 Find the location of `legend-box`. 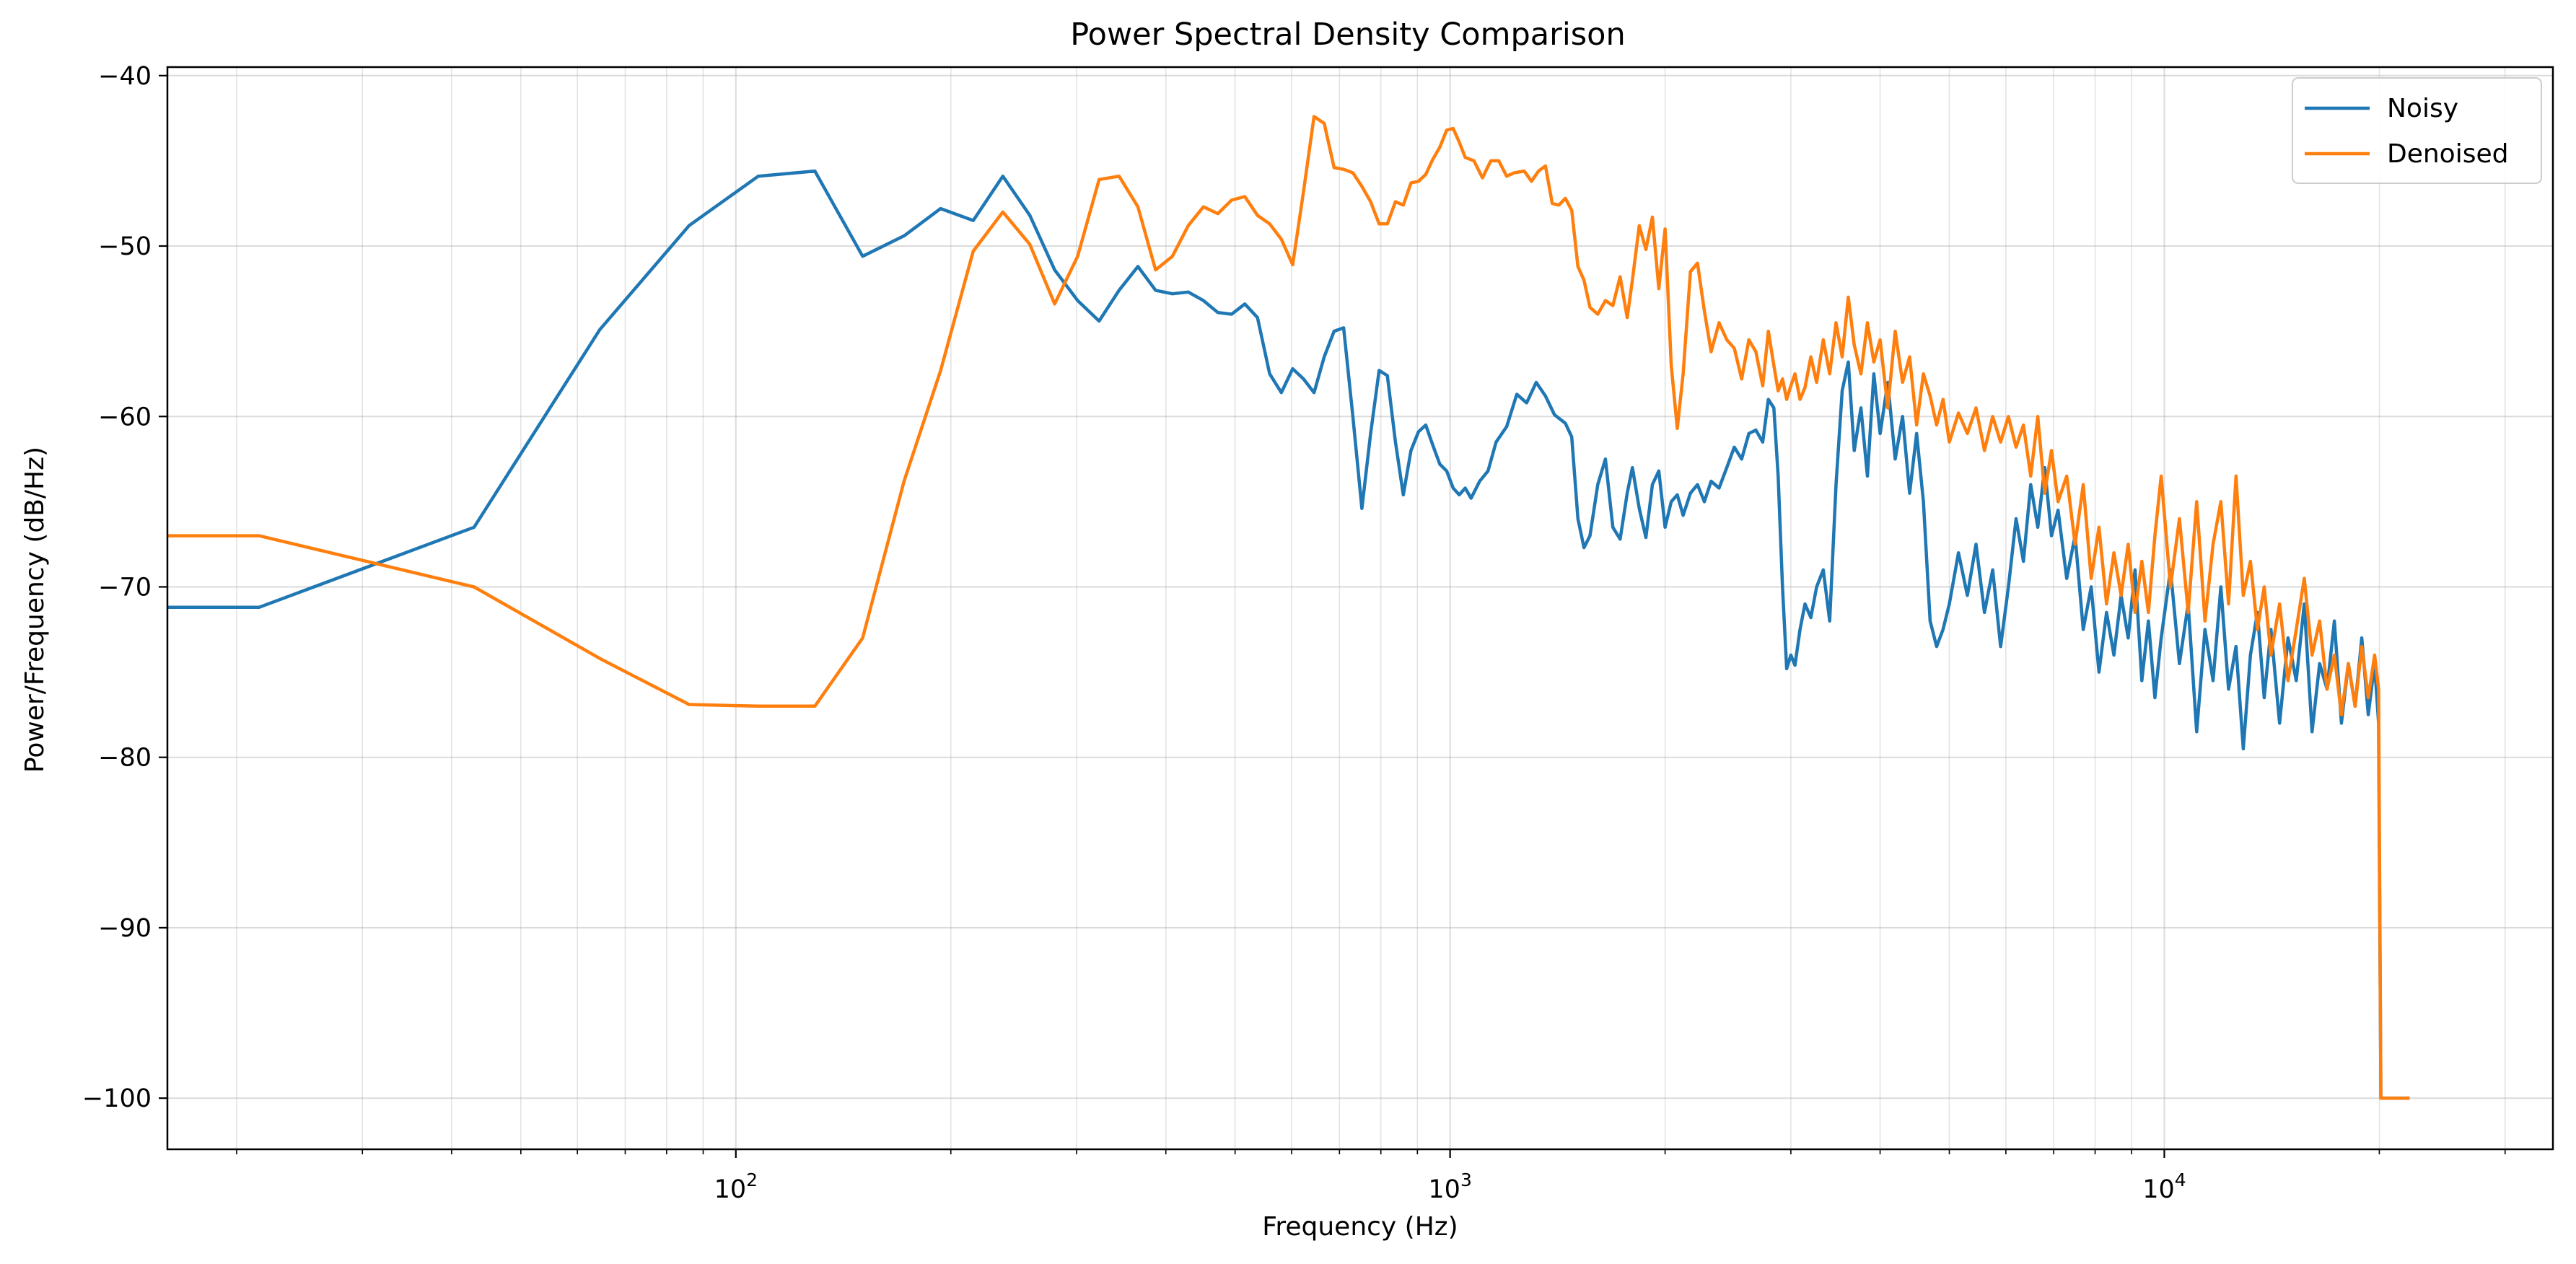

legend-box is located at coordinates (2417, 130).